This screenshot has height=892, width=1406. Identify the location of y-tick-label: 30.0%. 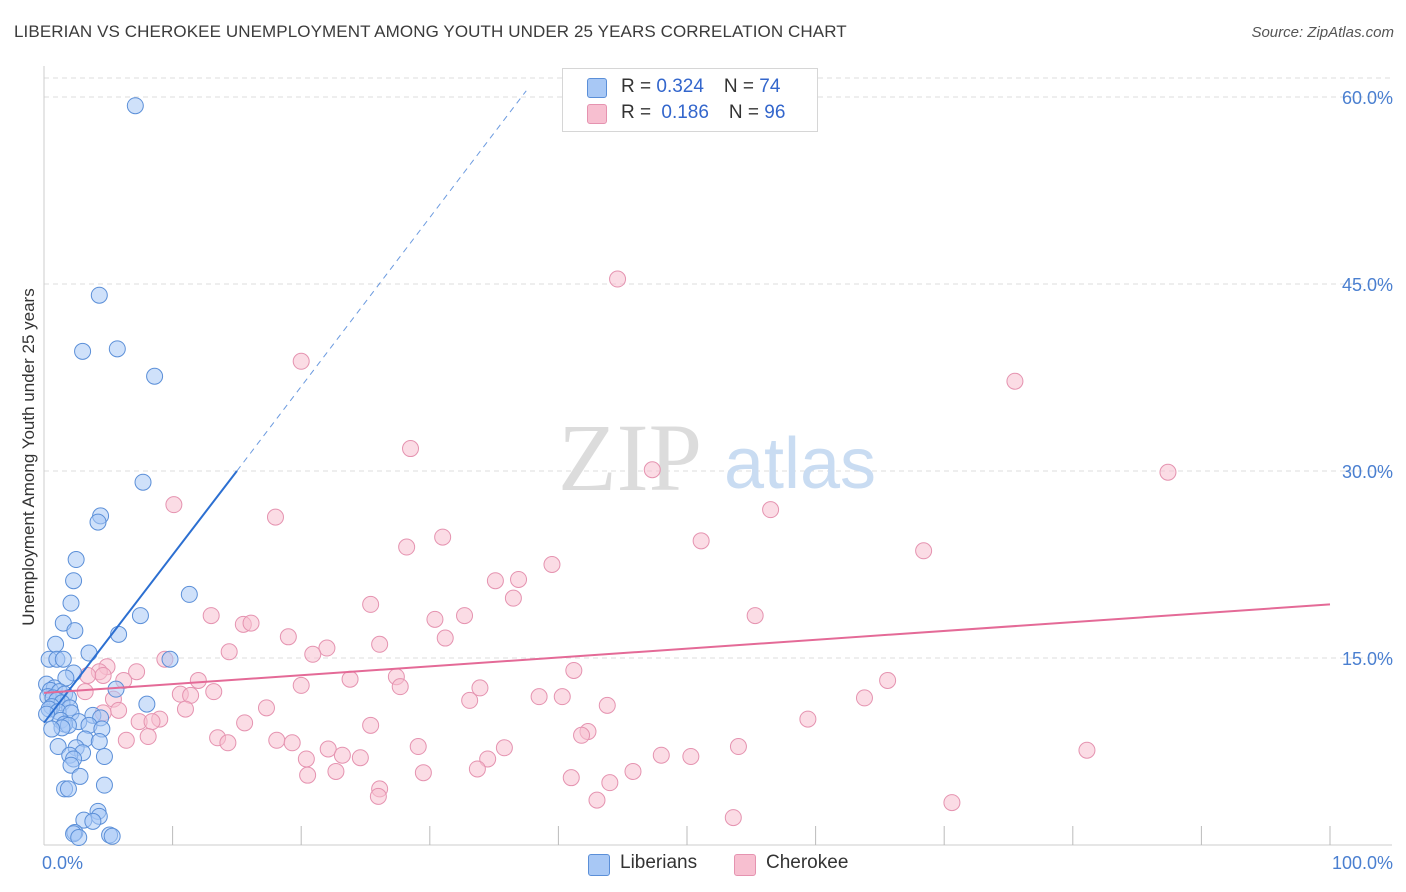
(1367, 472).